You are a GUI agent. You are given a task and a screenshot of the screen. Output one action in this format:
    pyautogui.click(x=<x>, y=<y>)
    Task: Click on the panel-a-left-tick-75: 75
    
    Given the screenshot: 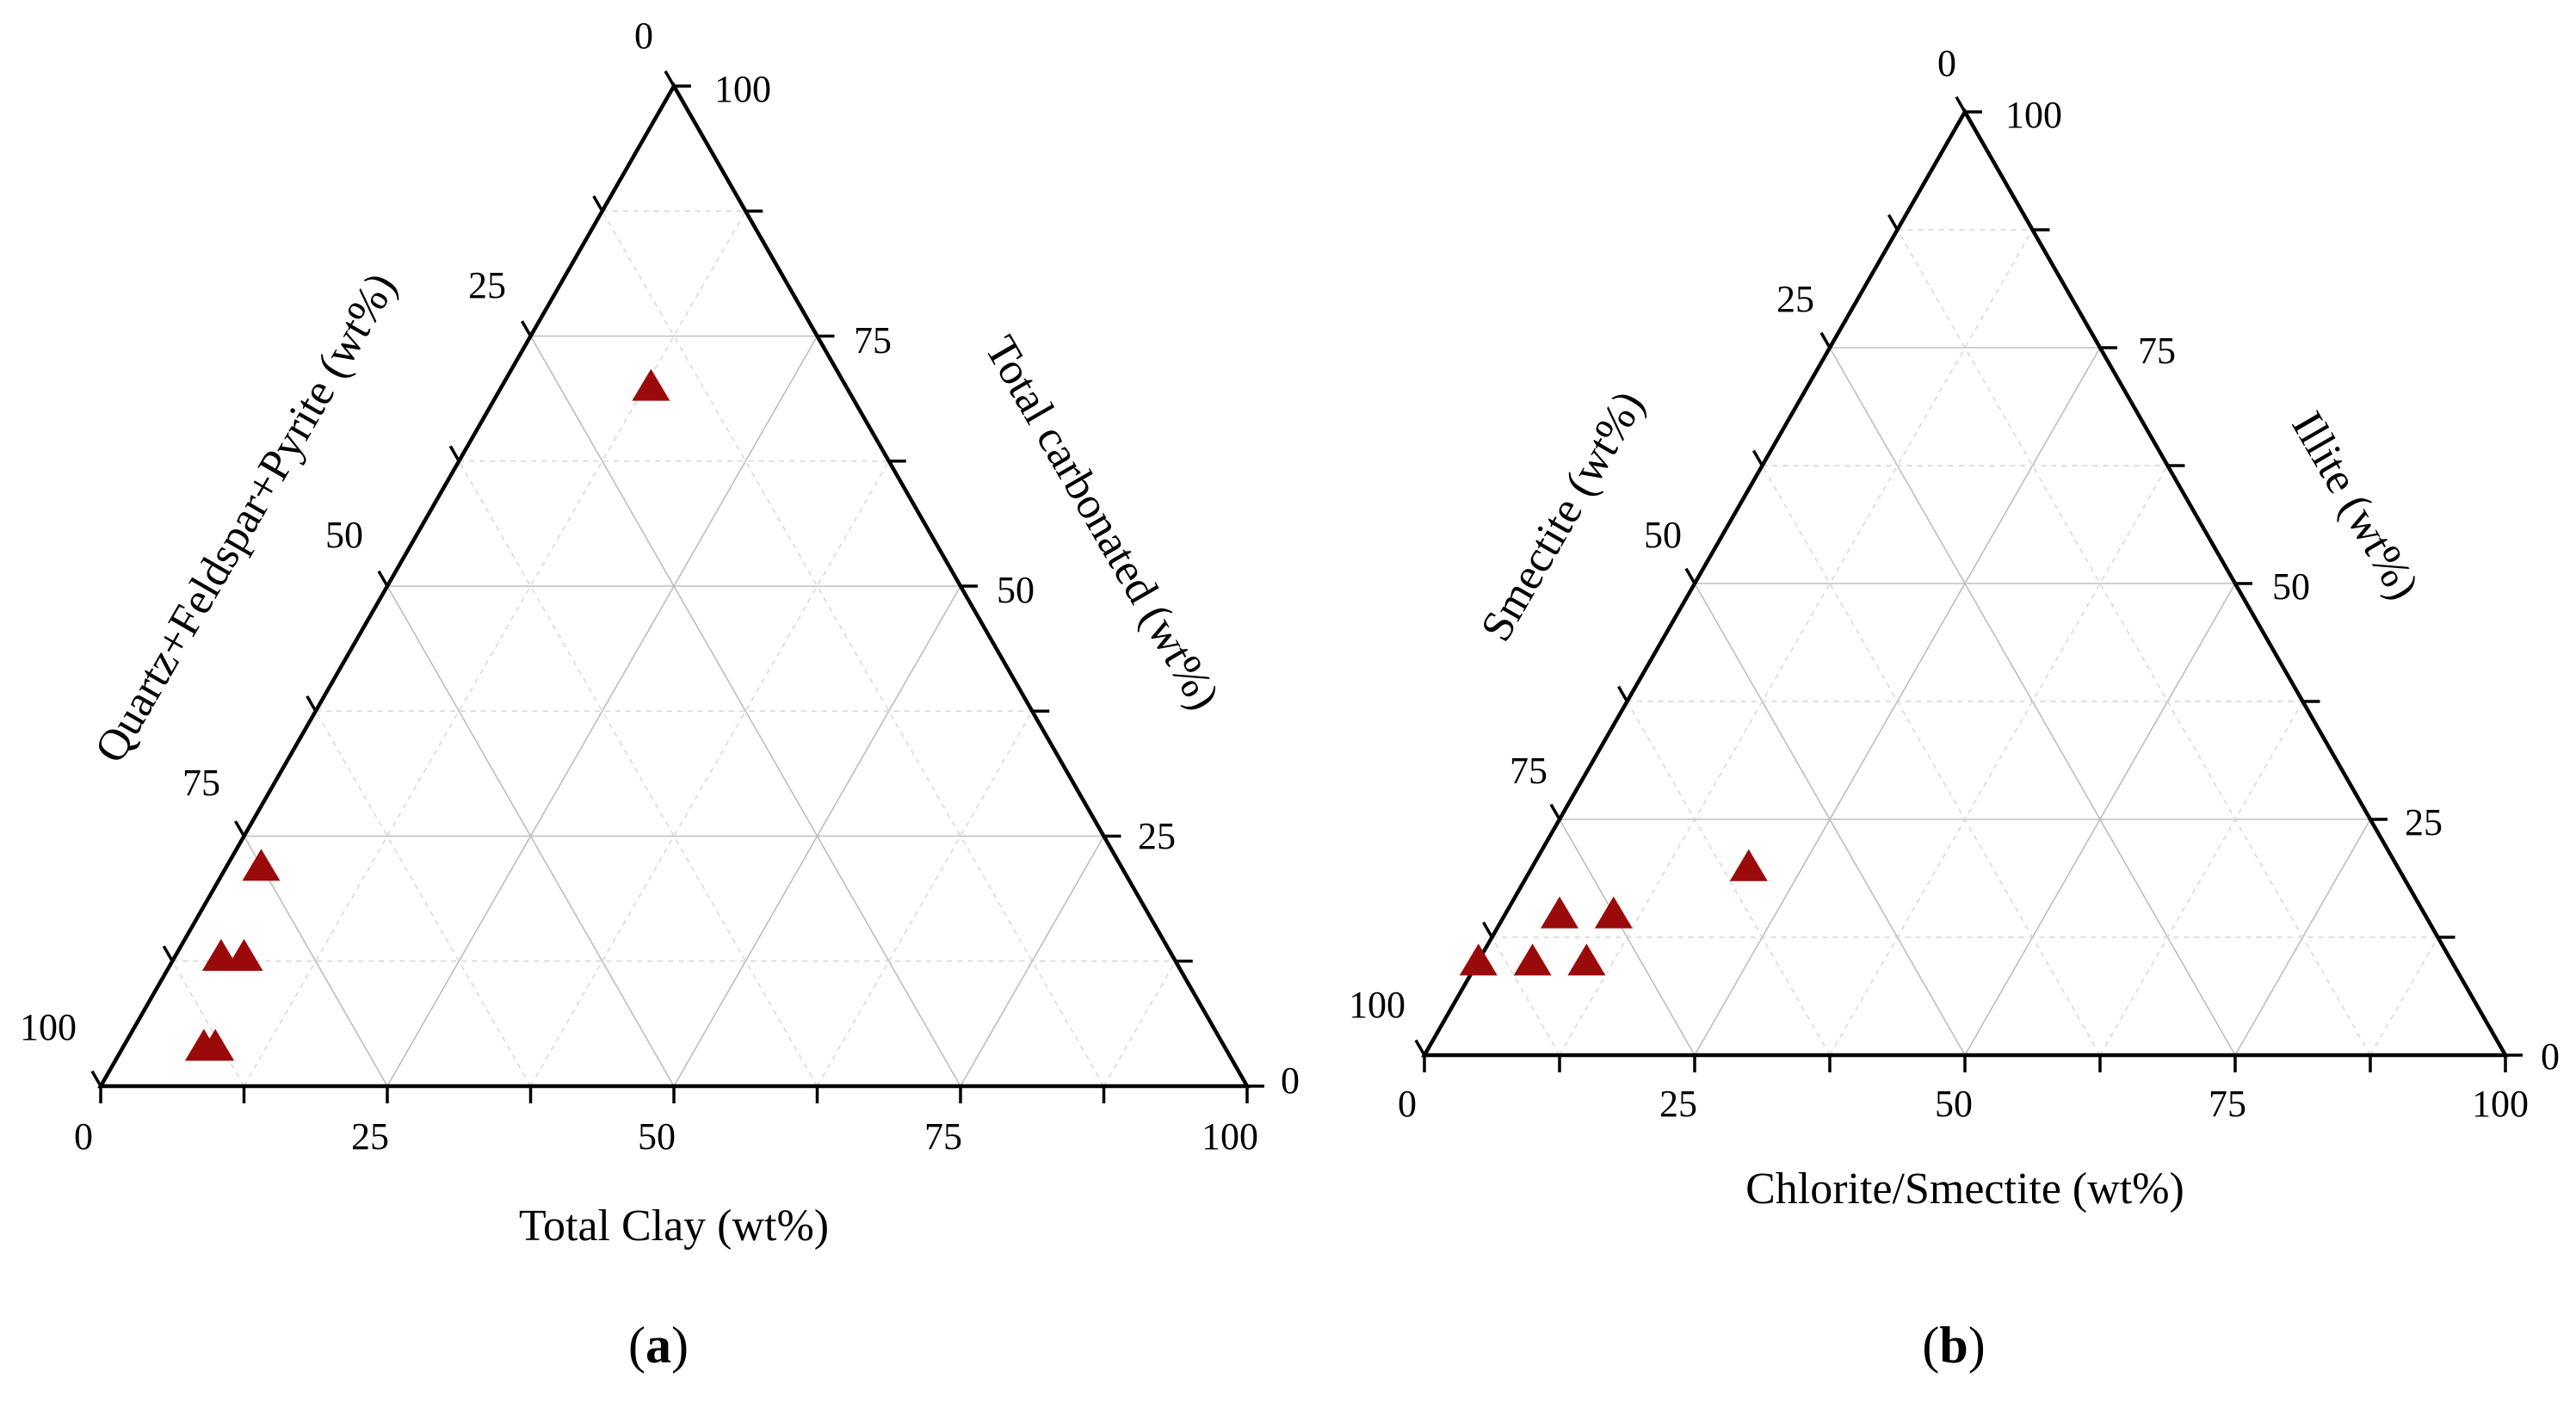 What is the action you would take?
    pyautogui.click(x=201, y=783)
    